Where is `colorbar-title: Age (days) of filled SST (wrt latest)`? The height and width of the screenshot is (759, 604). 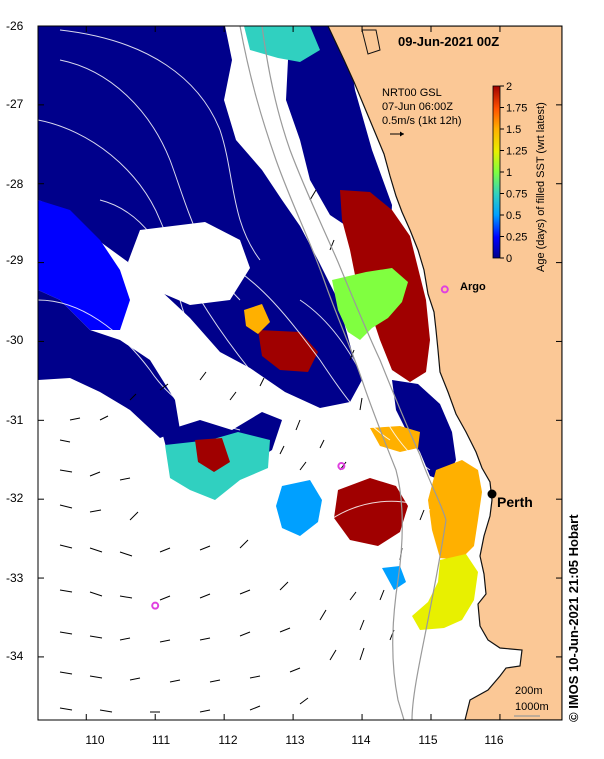
colorbar-title: Age (days) of filled SST (wrt latest) is located at coordinates (541, 187).